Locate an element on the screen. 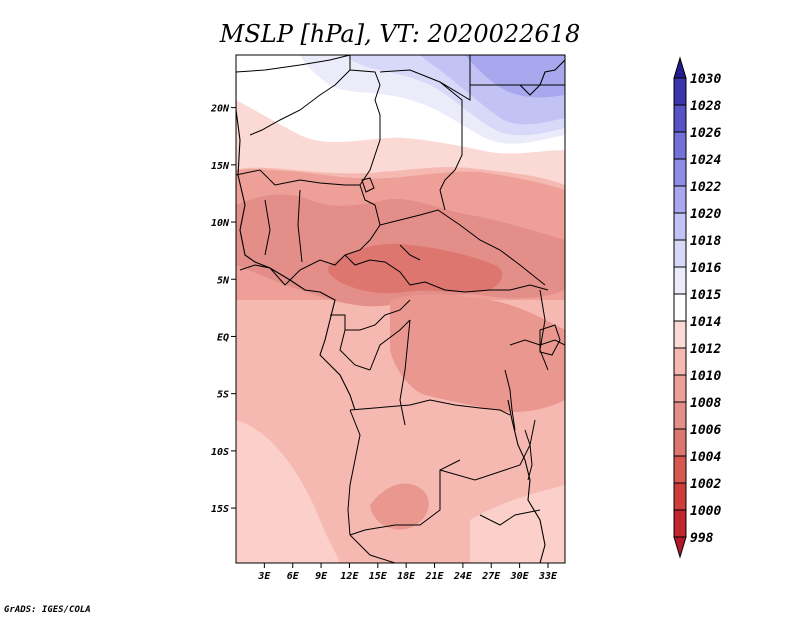 This screenshot has height=618, width=800. y-tick-label: 5N is located at coordinates (223, 280).